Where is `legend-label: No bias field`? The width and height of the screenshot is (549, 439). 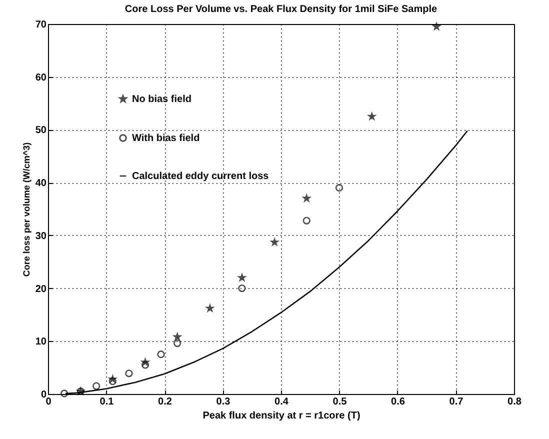
legend-label: No bias field is located at coordinates (162, 99).